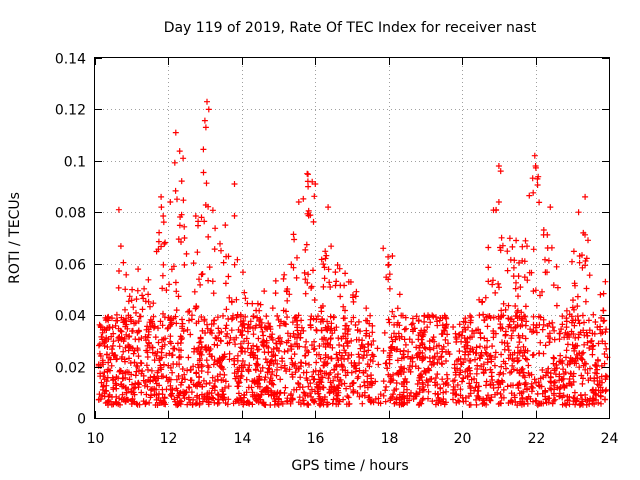  I want to click on y-tick-label: 0.08, so click(70, 214).